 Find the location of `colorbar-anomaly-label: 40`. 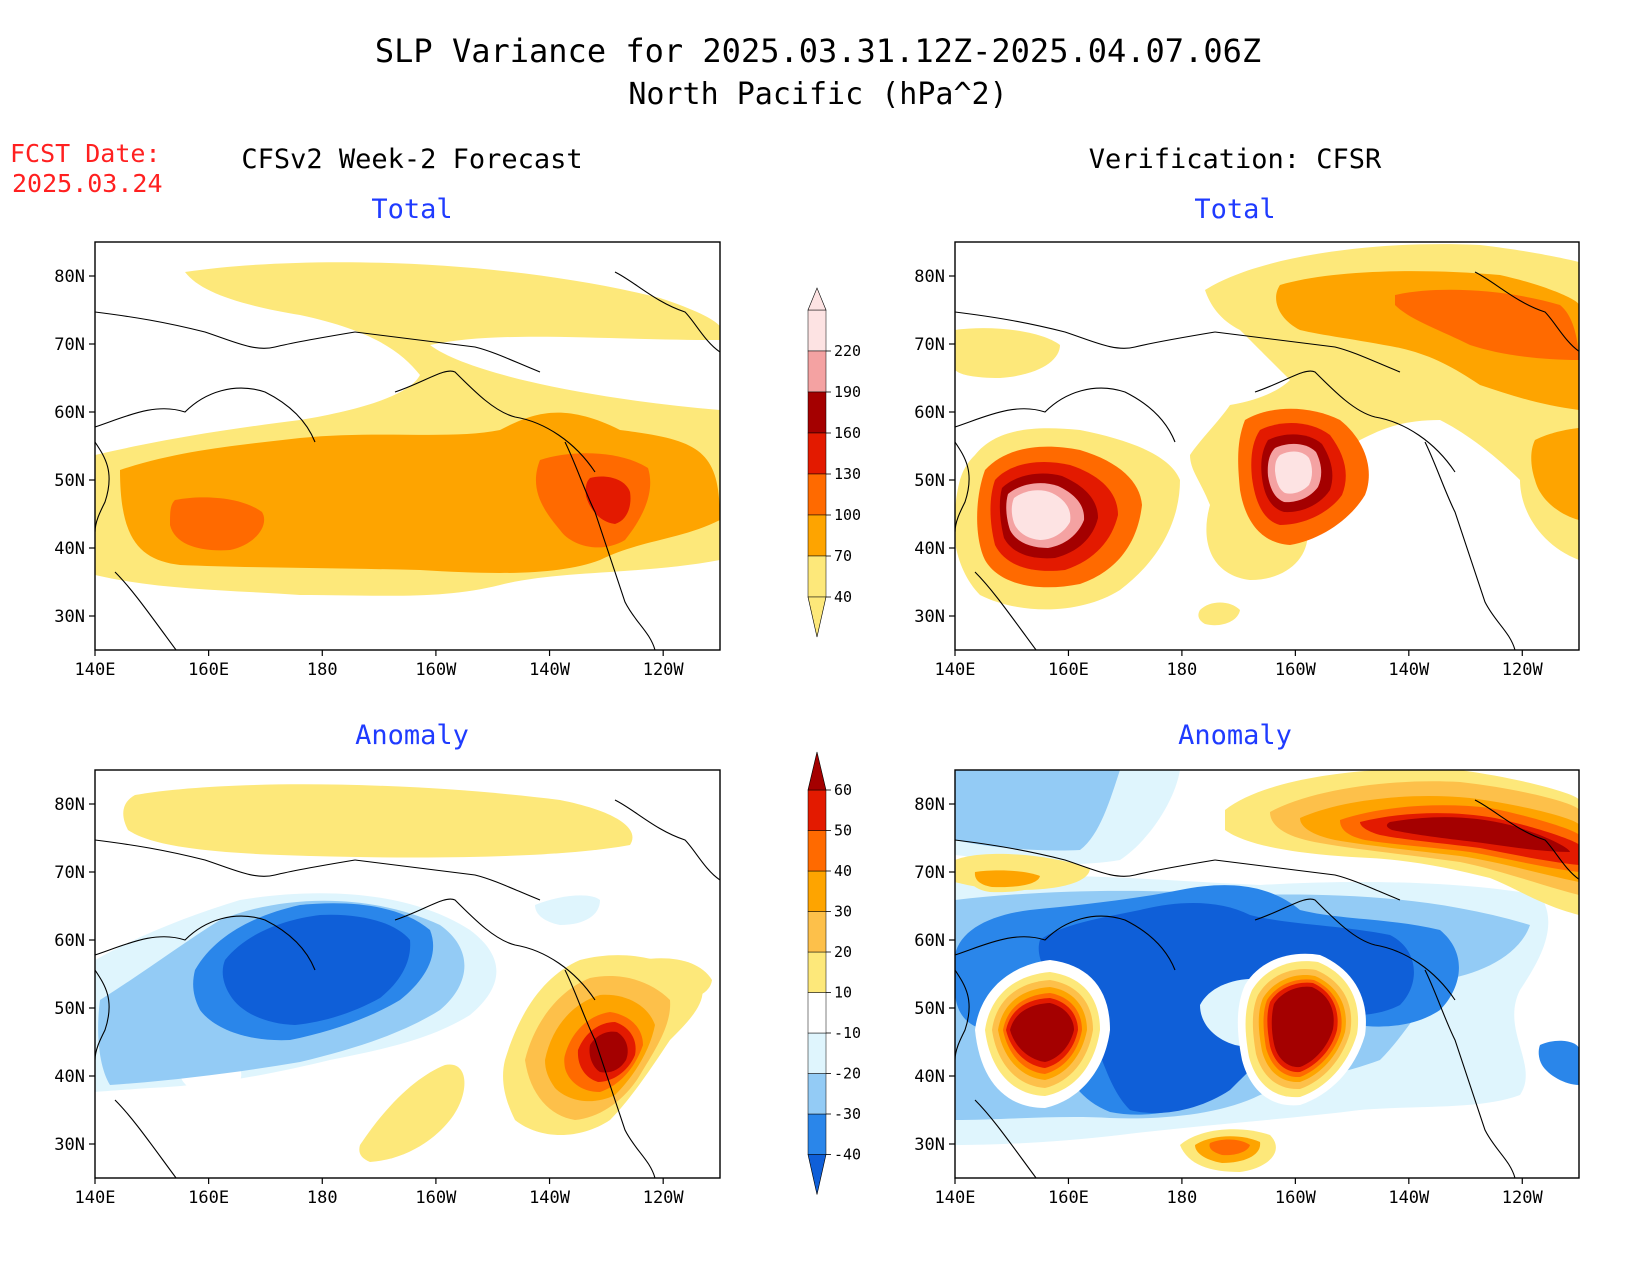

colorbar-anomaly-label: 40 is located at coordinates (843, 871).